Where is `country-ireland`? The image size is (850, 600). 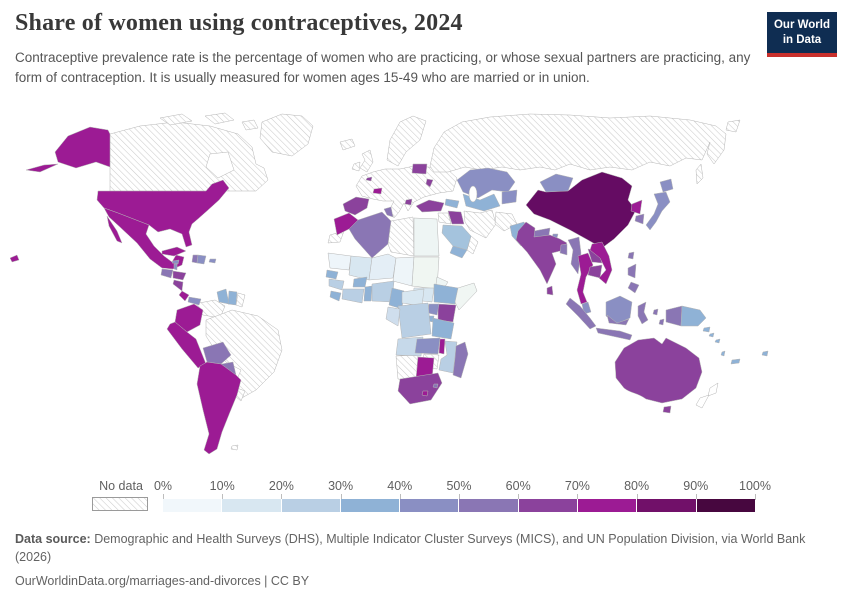 country-ireland is located at coordinates (356, 166).